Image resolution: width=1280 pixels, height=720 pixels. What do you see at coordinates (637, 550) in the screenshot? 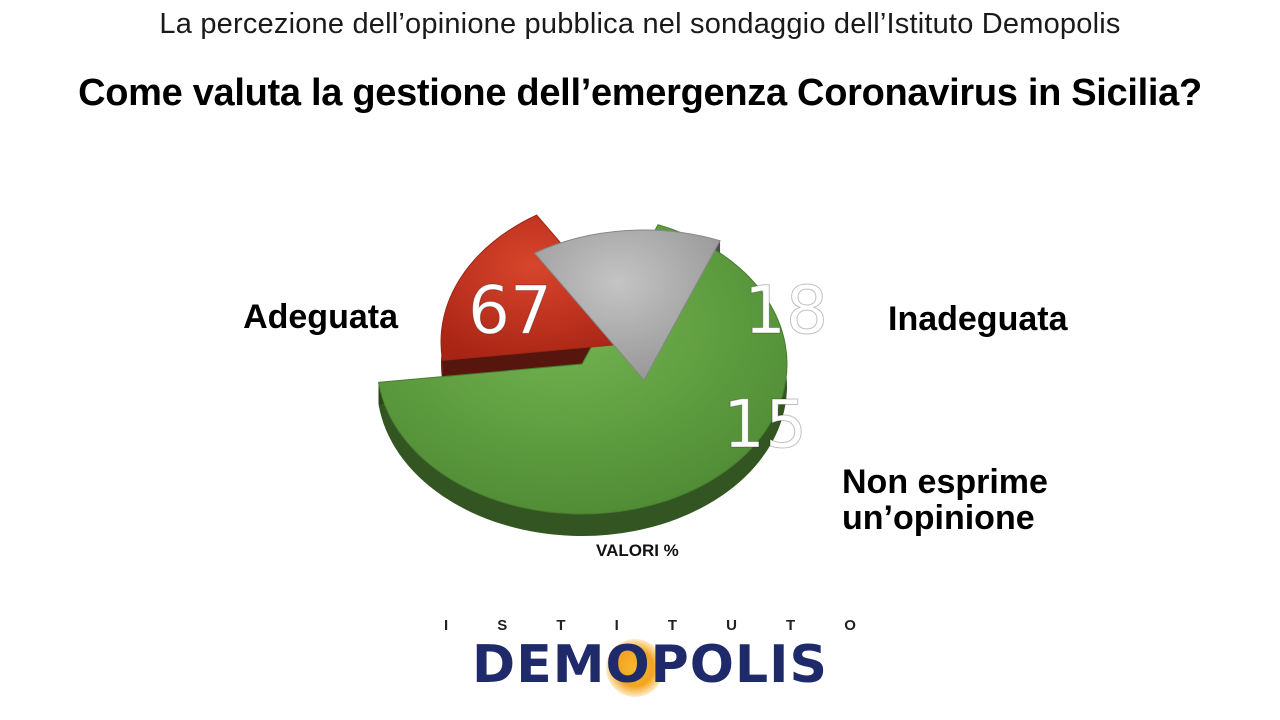
I see `values-note: VALORI %` at bounding box center [637, 550].